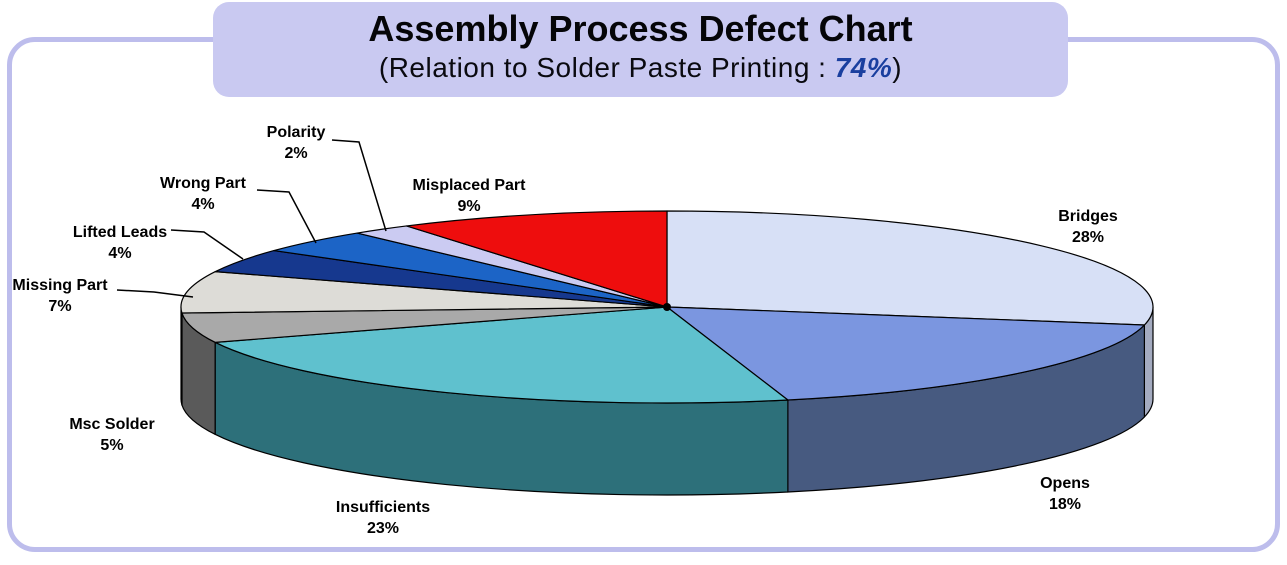 The width and height of the screenshot is (1287, 565). What do you see at coordinates (296, 153) in the screenshot?
I see `slice-label-value: 2%` at bounding box center [296, 153].